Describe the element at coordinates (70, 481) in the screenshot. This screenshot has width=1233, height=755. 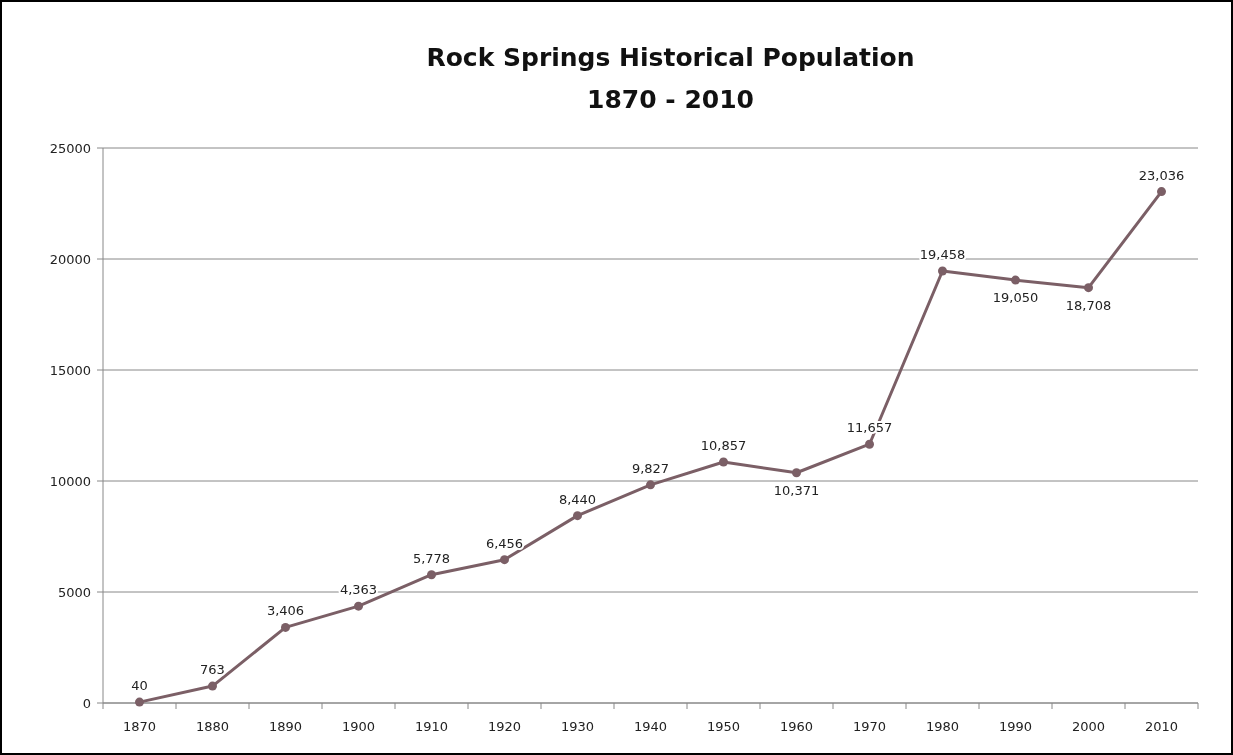
I see `y-tick-label: 10000` at that location.